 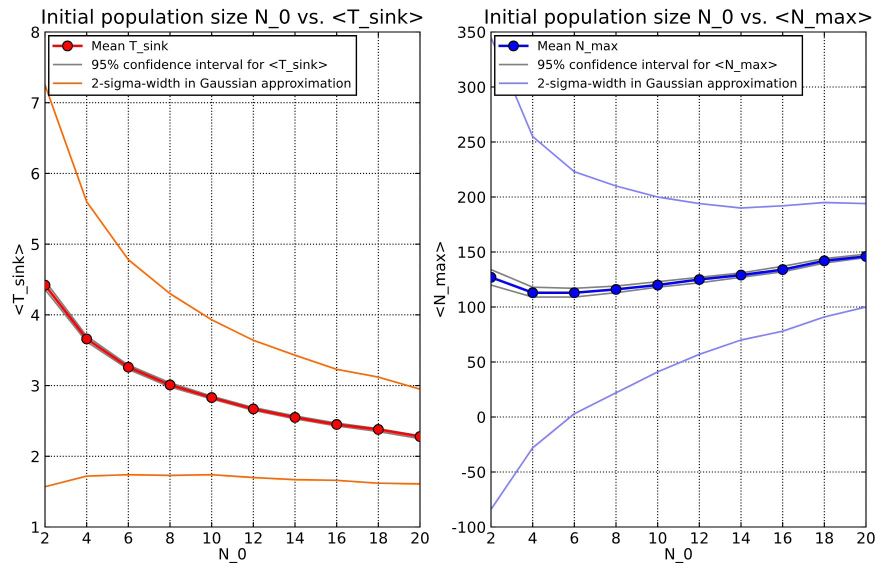 I want to click on y-tick-label: 200, so click(x=472, y=197).